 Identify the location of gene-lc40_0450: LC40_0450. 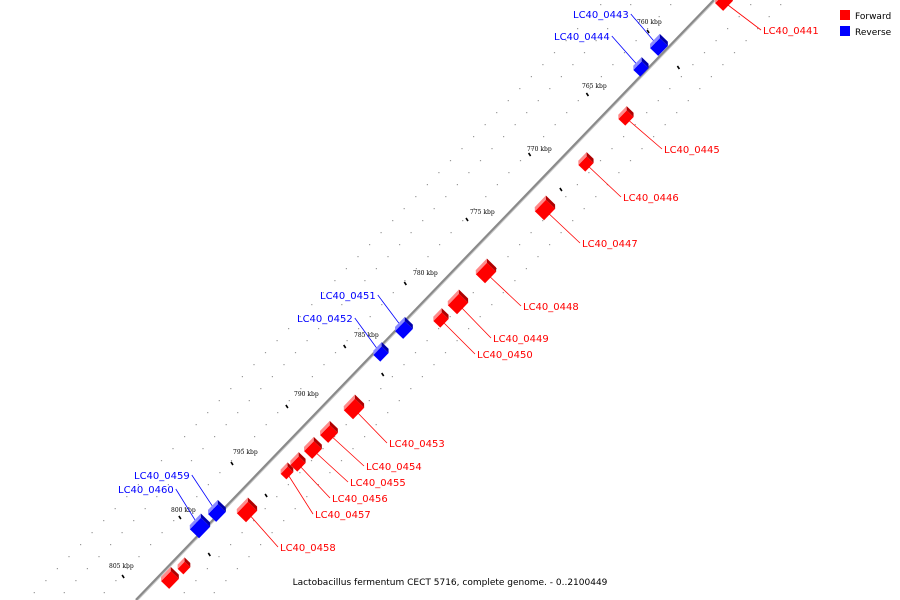
(482, 334).